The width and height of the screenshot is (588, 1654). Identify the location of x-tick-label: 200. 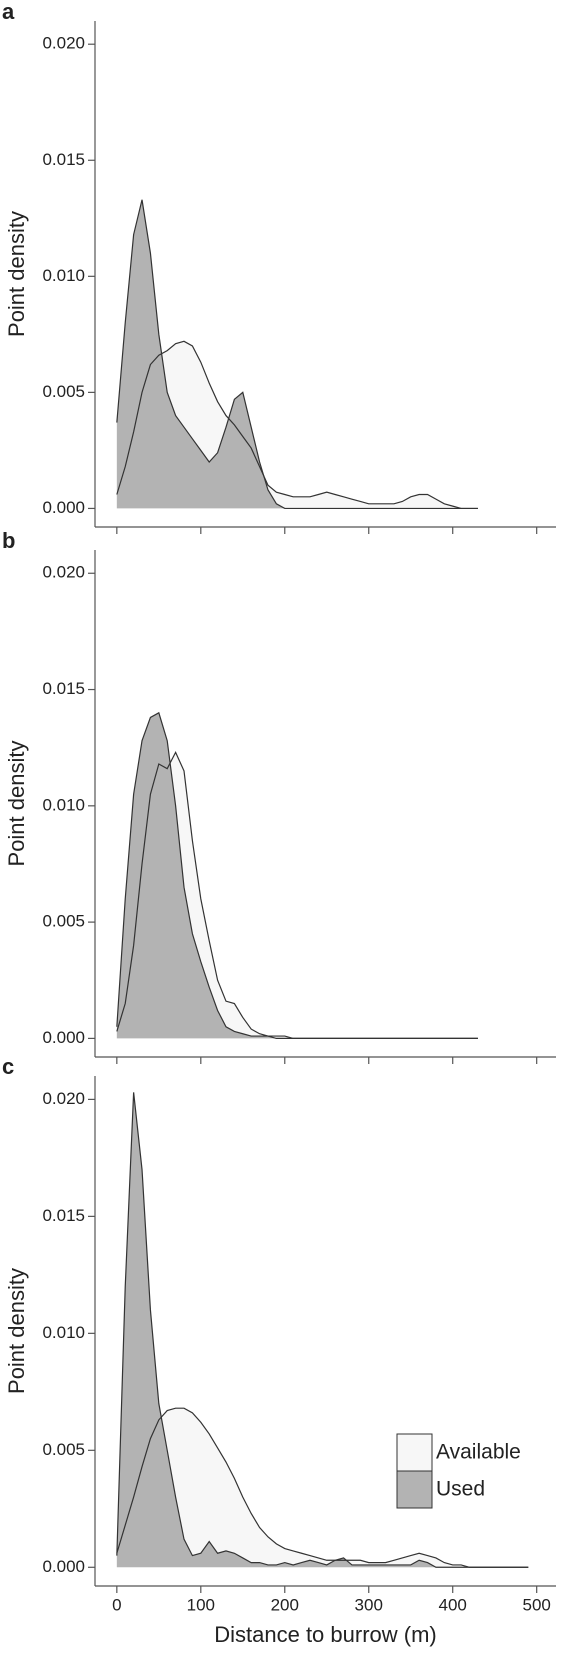
(285, 1604).